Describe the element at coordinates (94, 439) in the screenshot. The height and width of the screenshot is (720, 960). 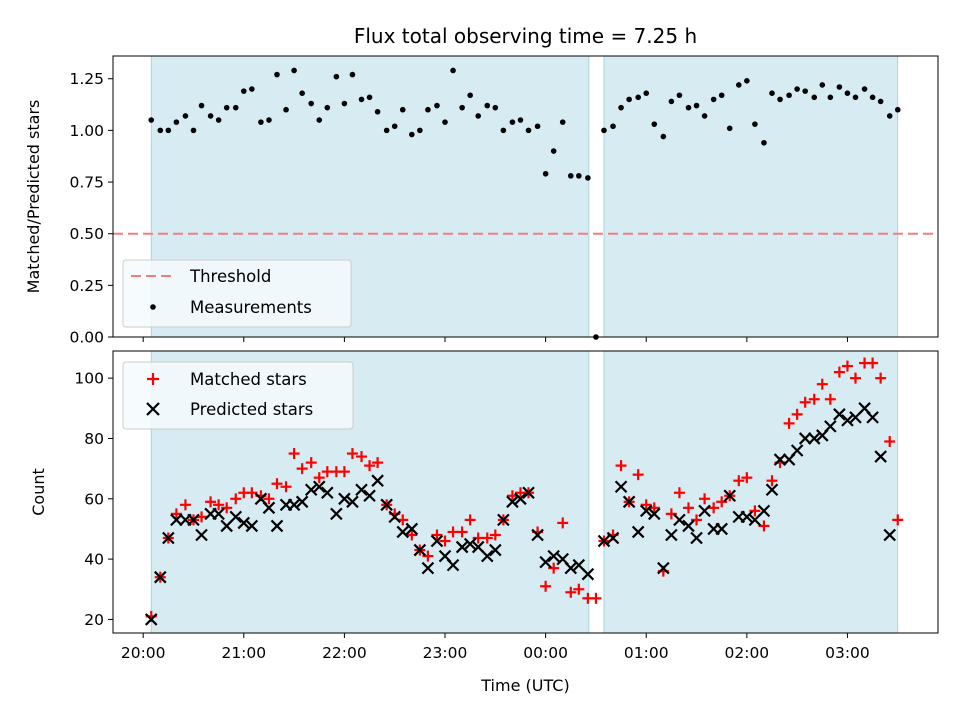
I see `y-tick-label: 80` at that location.